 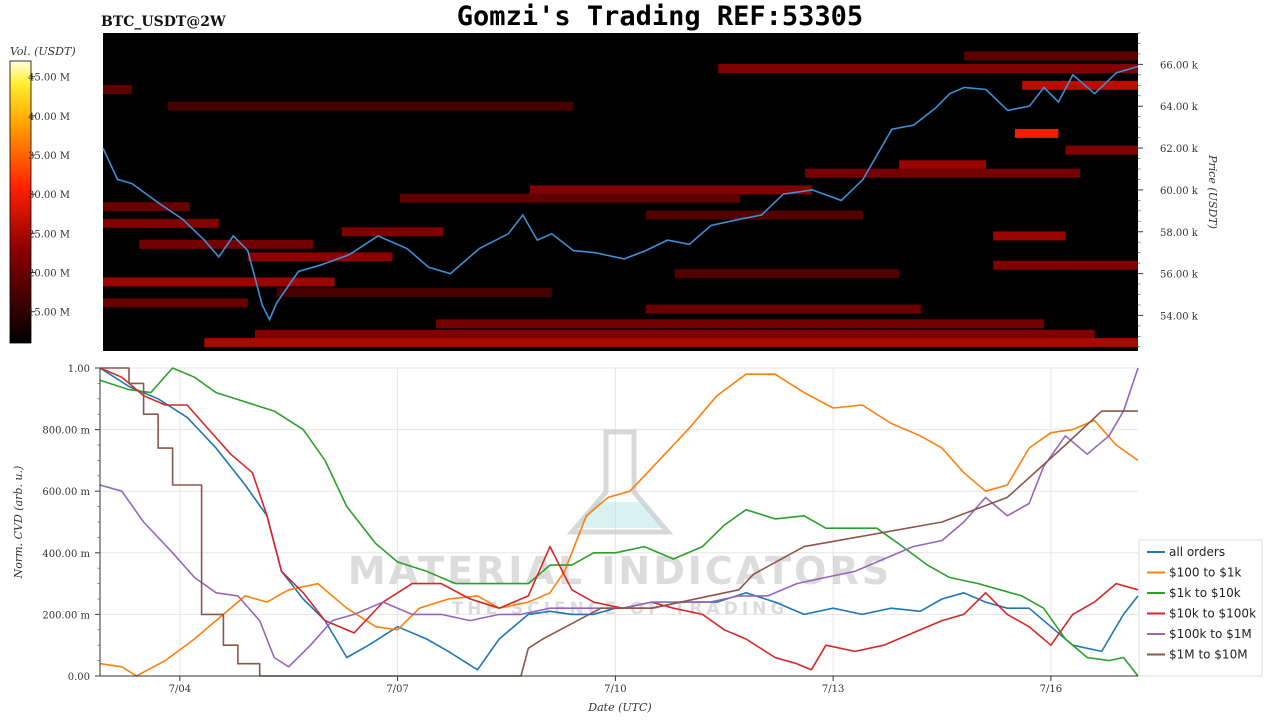 I want to click on cvd-x-tick-label: 7/16, so click(x=1051, y=689).